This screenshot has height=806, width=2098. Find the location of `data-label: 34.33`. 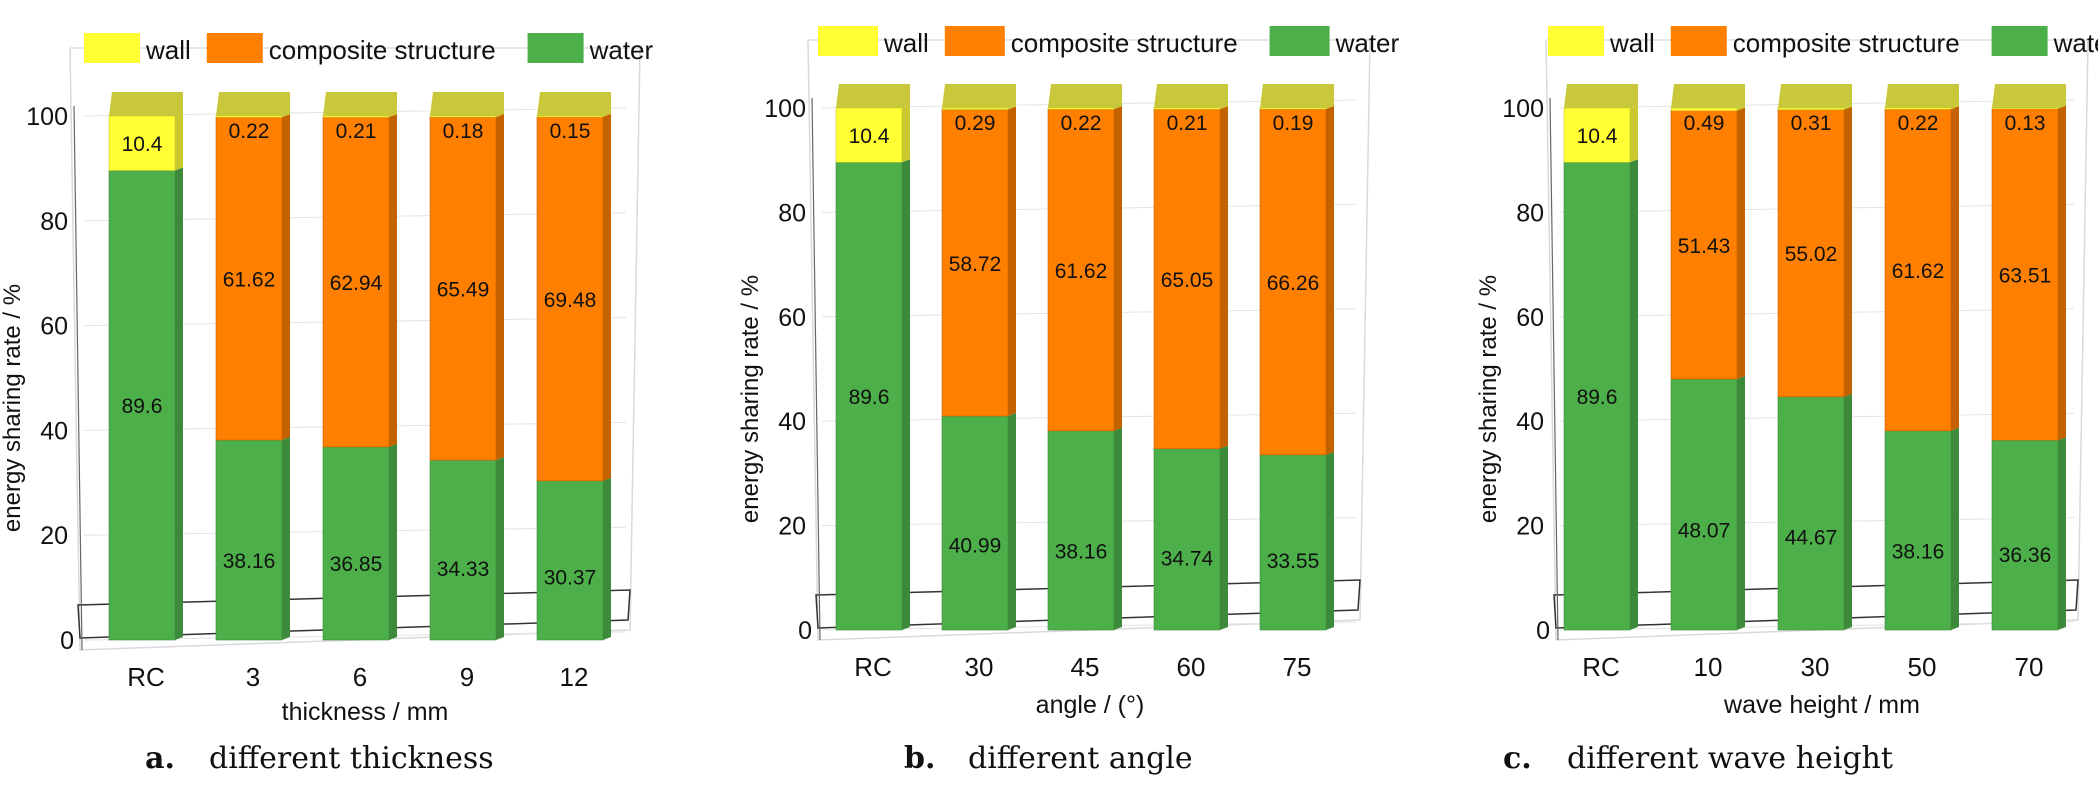

data-label: 34.33 is located at coordinates (463, 569).